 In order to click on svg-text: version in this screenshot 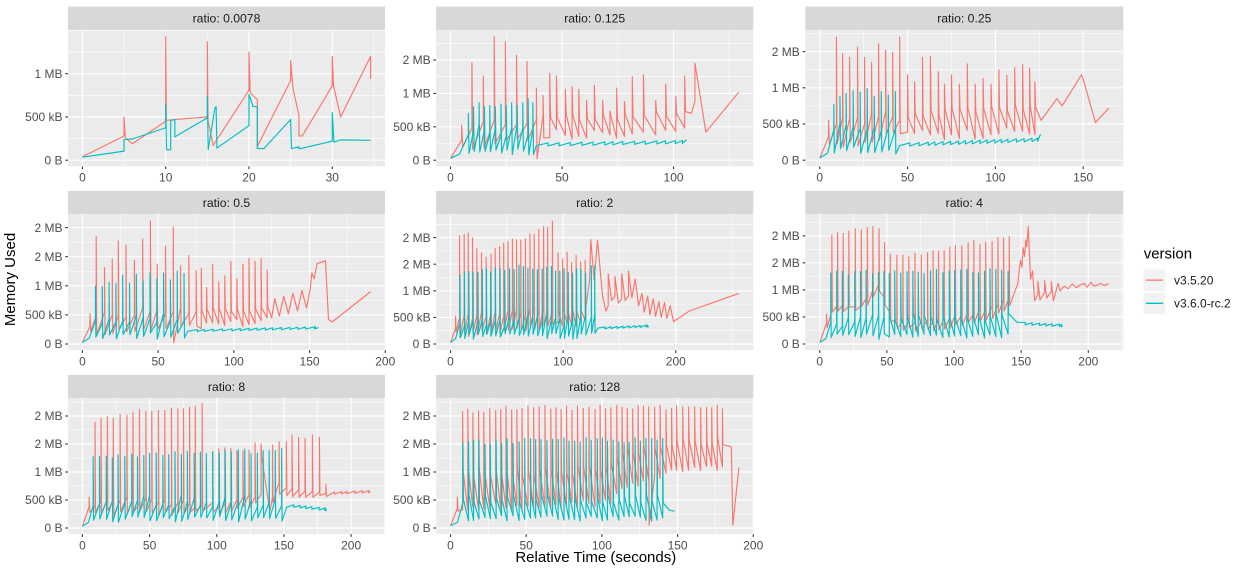, I will do `click(1168, 254)`.